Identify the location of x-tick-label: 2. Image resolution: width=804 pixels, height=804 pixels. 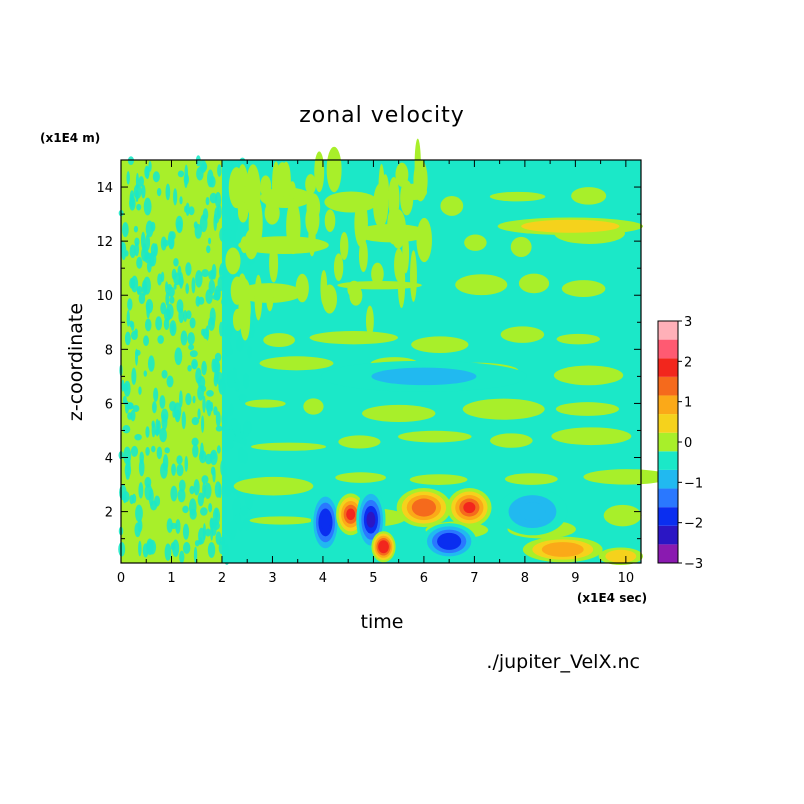
(222, 578).